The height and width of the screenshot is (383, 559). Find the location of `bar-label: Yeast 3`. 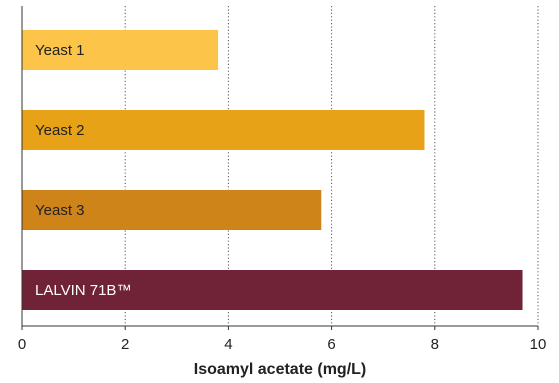

bar-label: Yeast 3 is located at coordinates (60, 210).